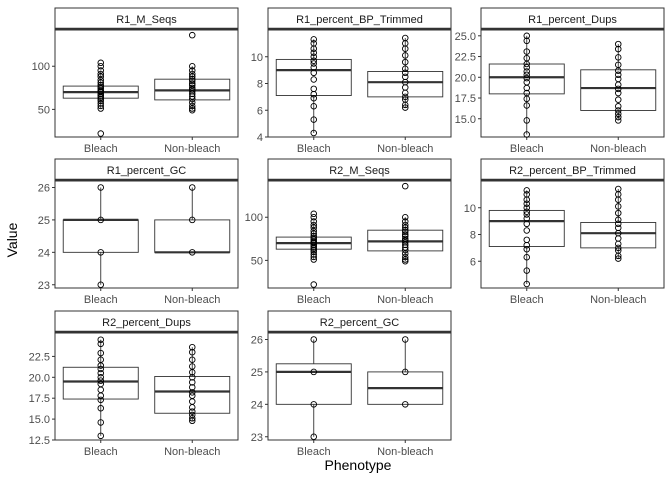 The image size is (672, 480). Describe the element at coordinates (257, 340) in the screenshot. I see `y-tick-label: 26` at that location.